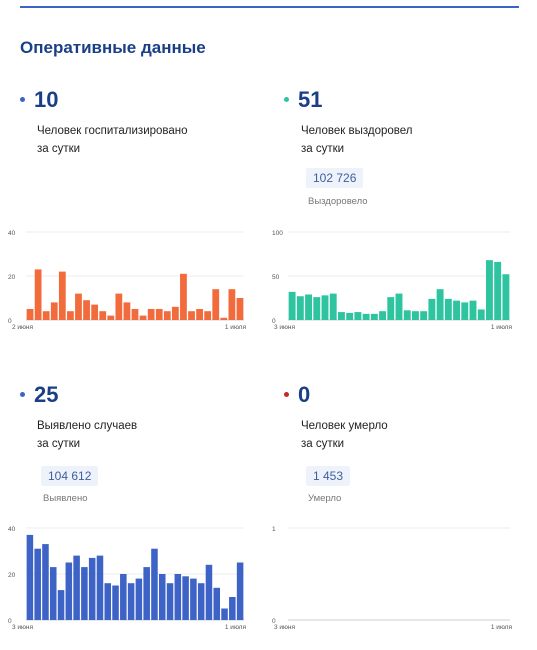 This screenshot has height=650, width=537. I want to click on deaths-bar-chart: 0 1 3 июня 1 июля, so click(392, 578).